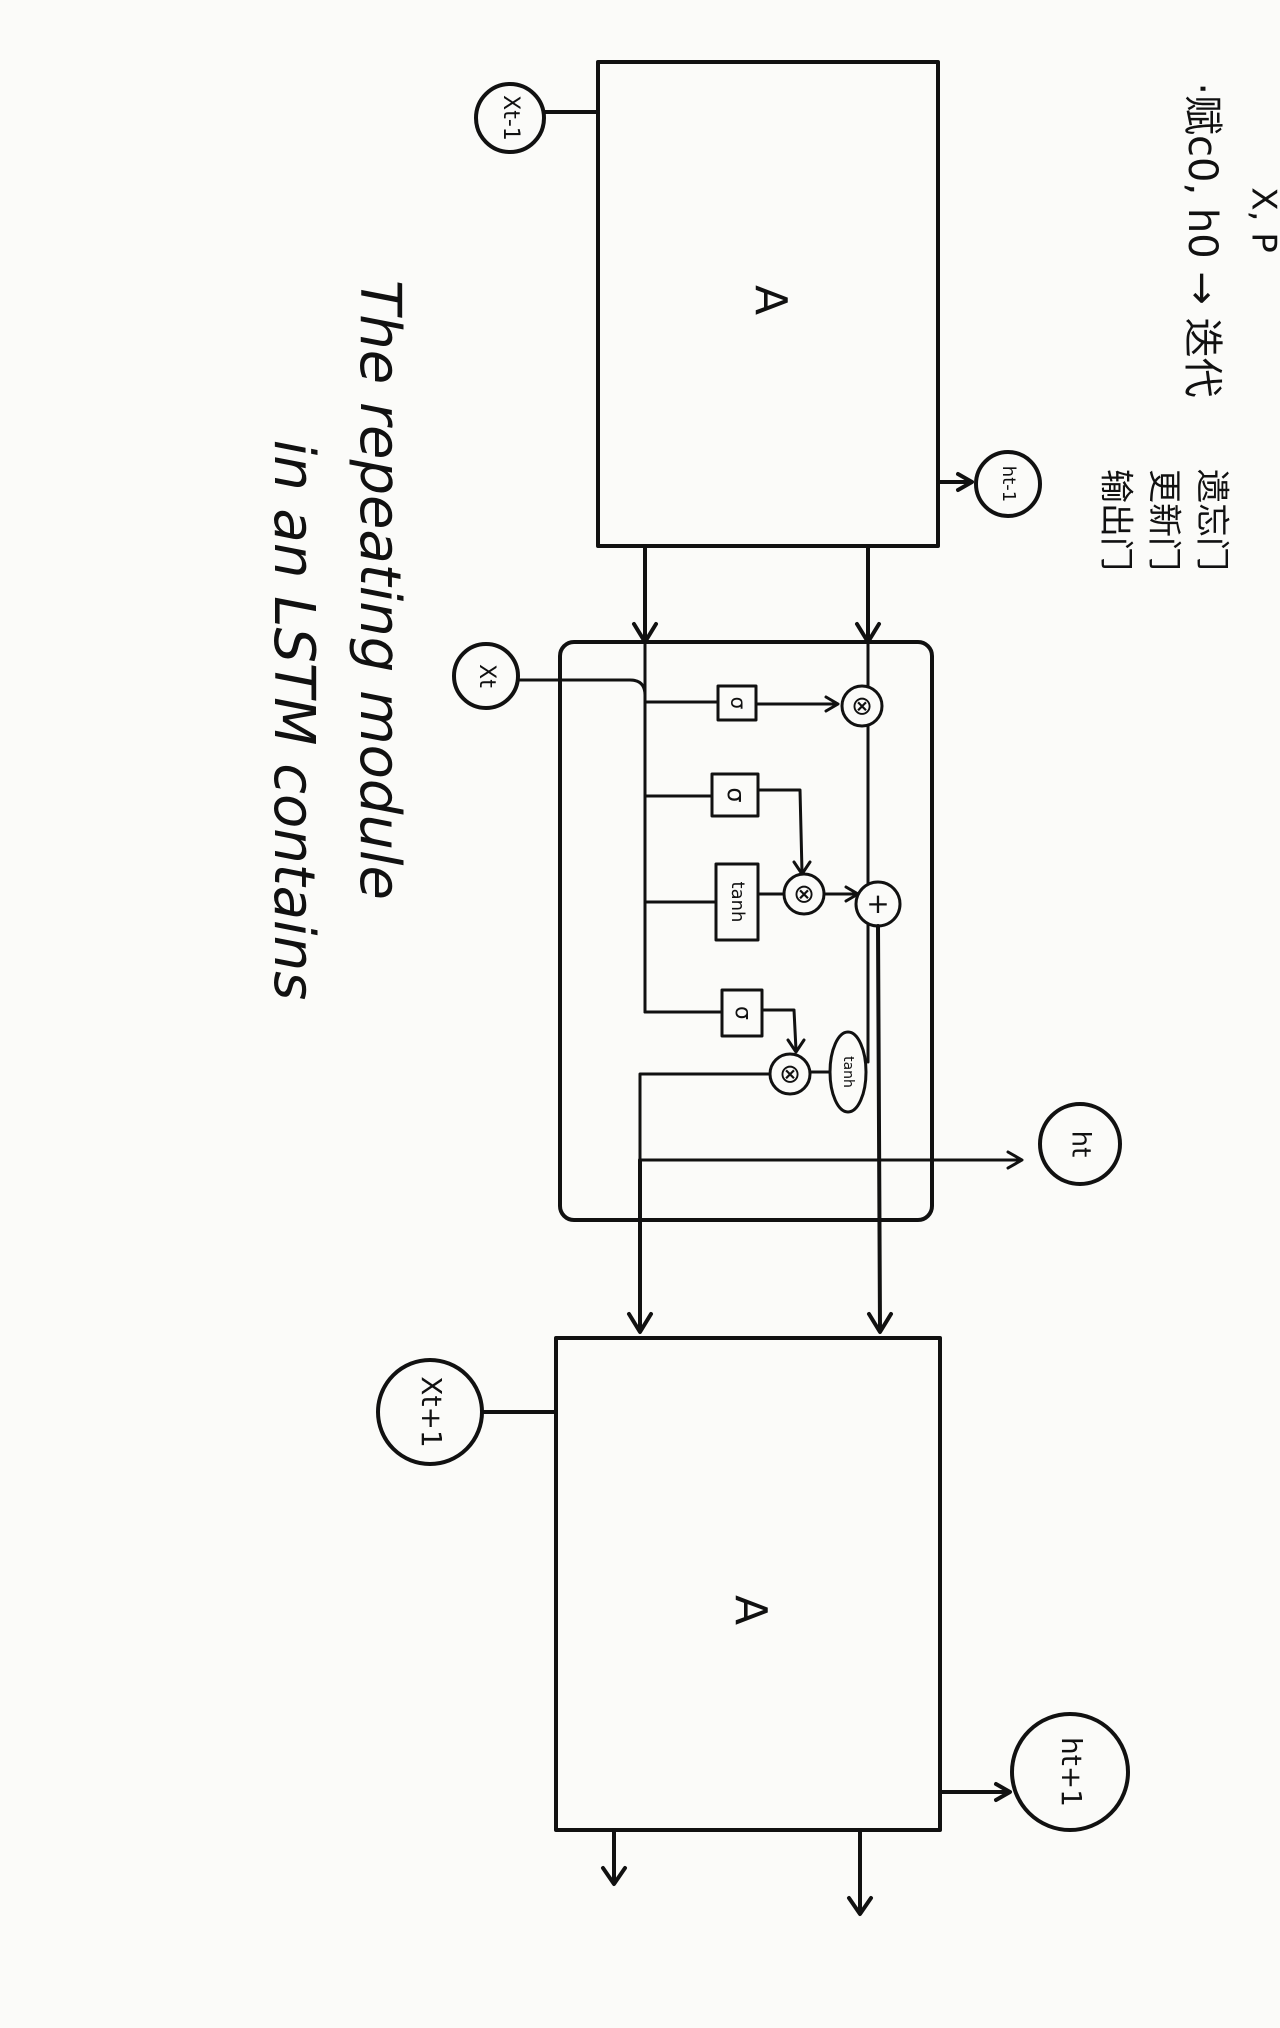 The height and width of the screenshot is (2028, 1280). Describe the element at coordinates (581, 687) in the screenshot. I see `x-curr-connector` at that location.